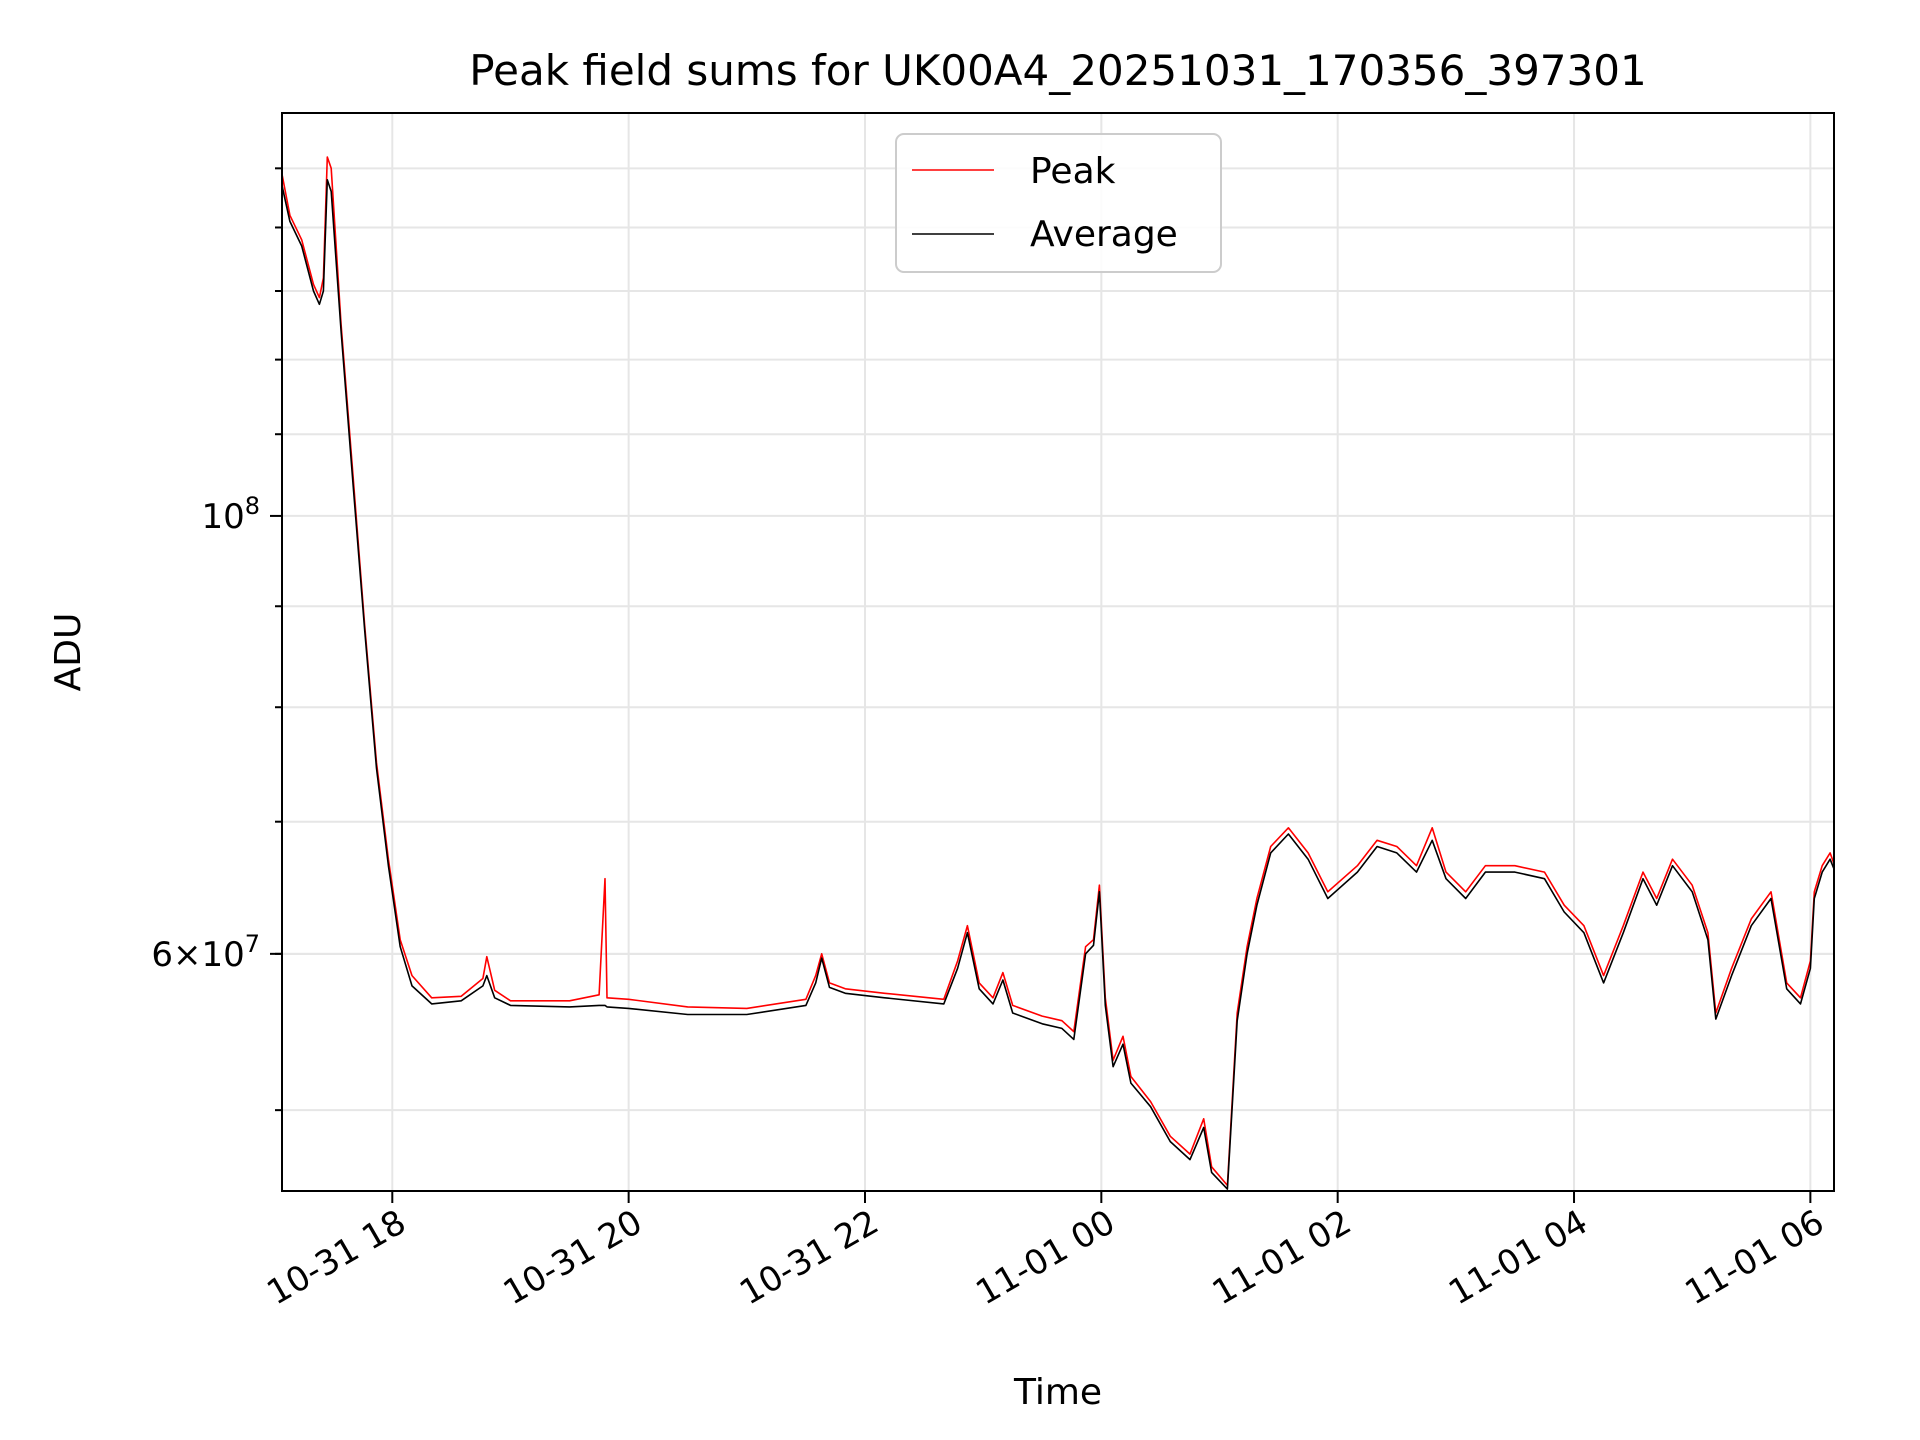 The height and width of the screenshot is (1440, 1920). What do you see at coordinates (1057, 1392) in the screenshot?
I see `x-axis-label: Time` at bounding box center [1057, 1392].